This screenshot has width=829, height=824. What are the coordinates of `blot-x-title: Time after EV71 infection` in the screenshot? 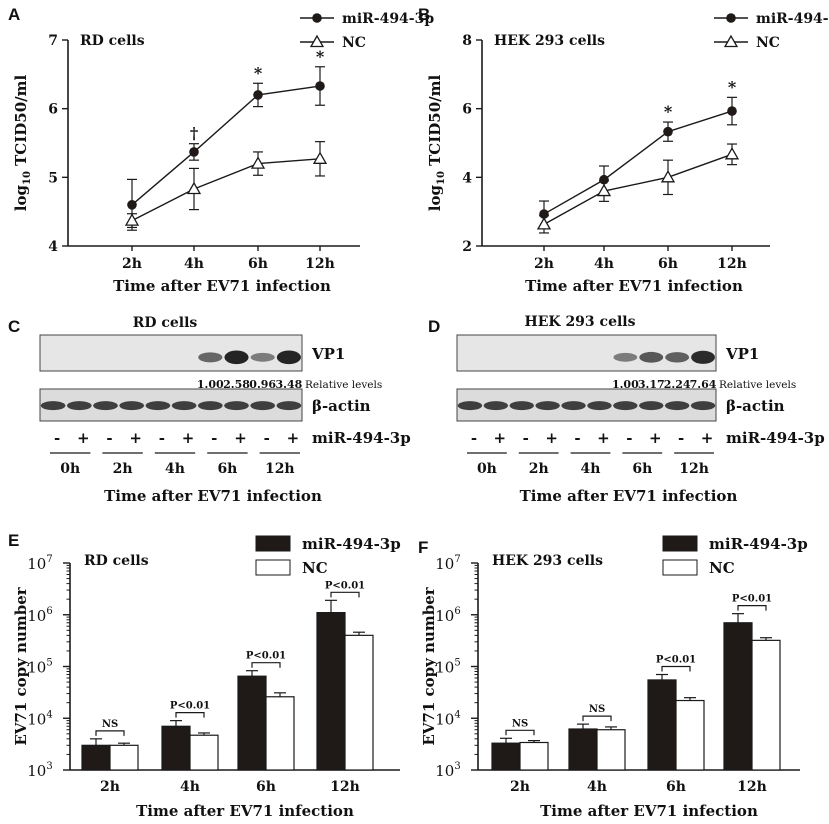 It's located at (629, 496).